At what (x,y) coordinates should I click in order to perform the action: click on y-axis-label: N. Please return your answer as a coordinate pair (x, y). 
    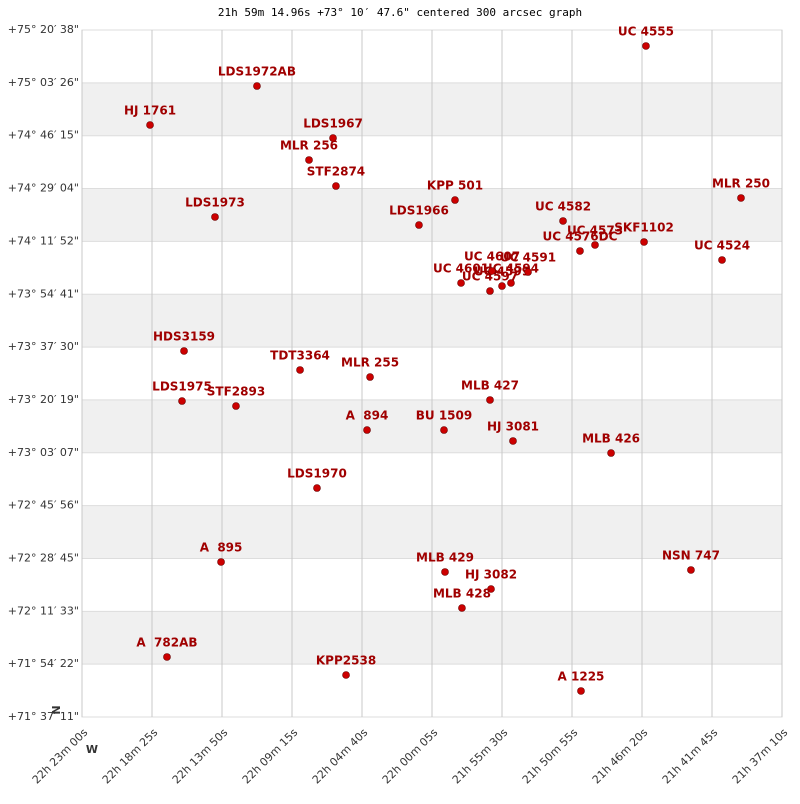
    Looking at the image, I should click on (56, 709).